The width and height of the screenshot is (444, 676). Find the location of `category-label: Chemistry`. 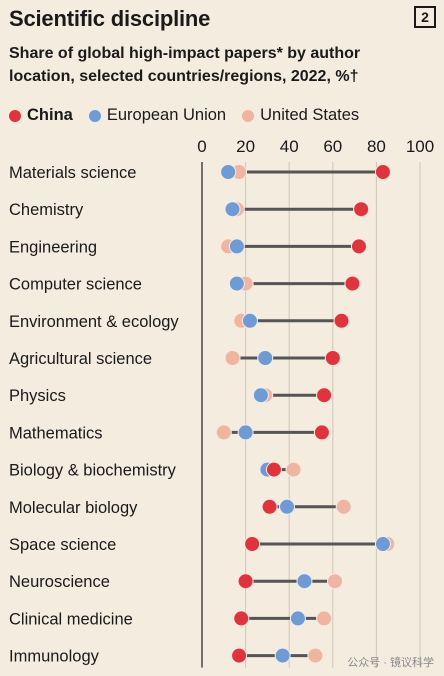

category-label: Chemistry is located at coordinates (46, 210).